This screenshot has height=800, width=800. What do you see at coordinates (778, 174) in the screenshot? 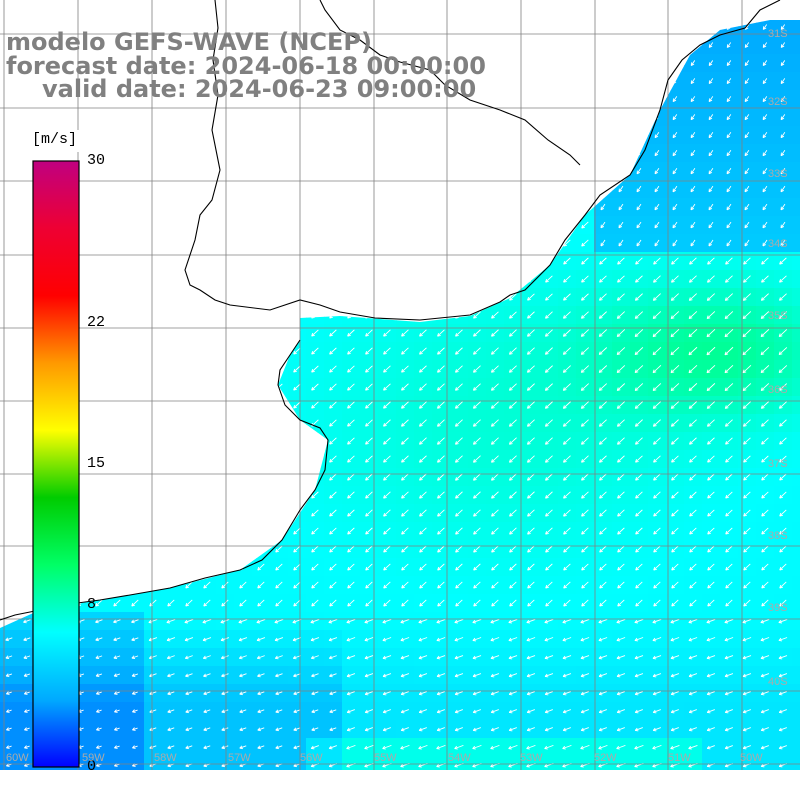
I see `lat-label-33s: 33S` at bounding box center [778, 174].